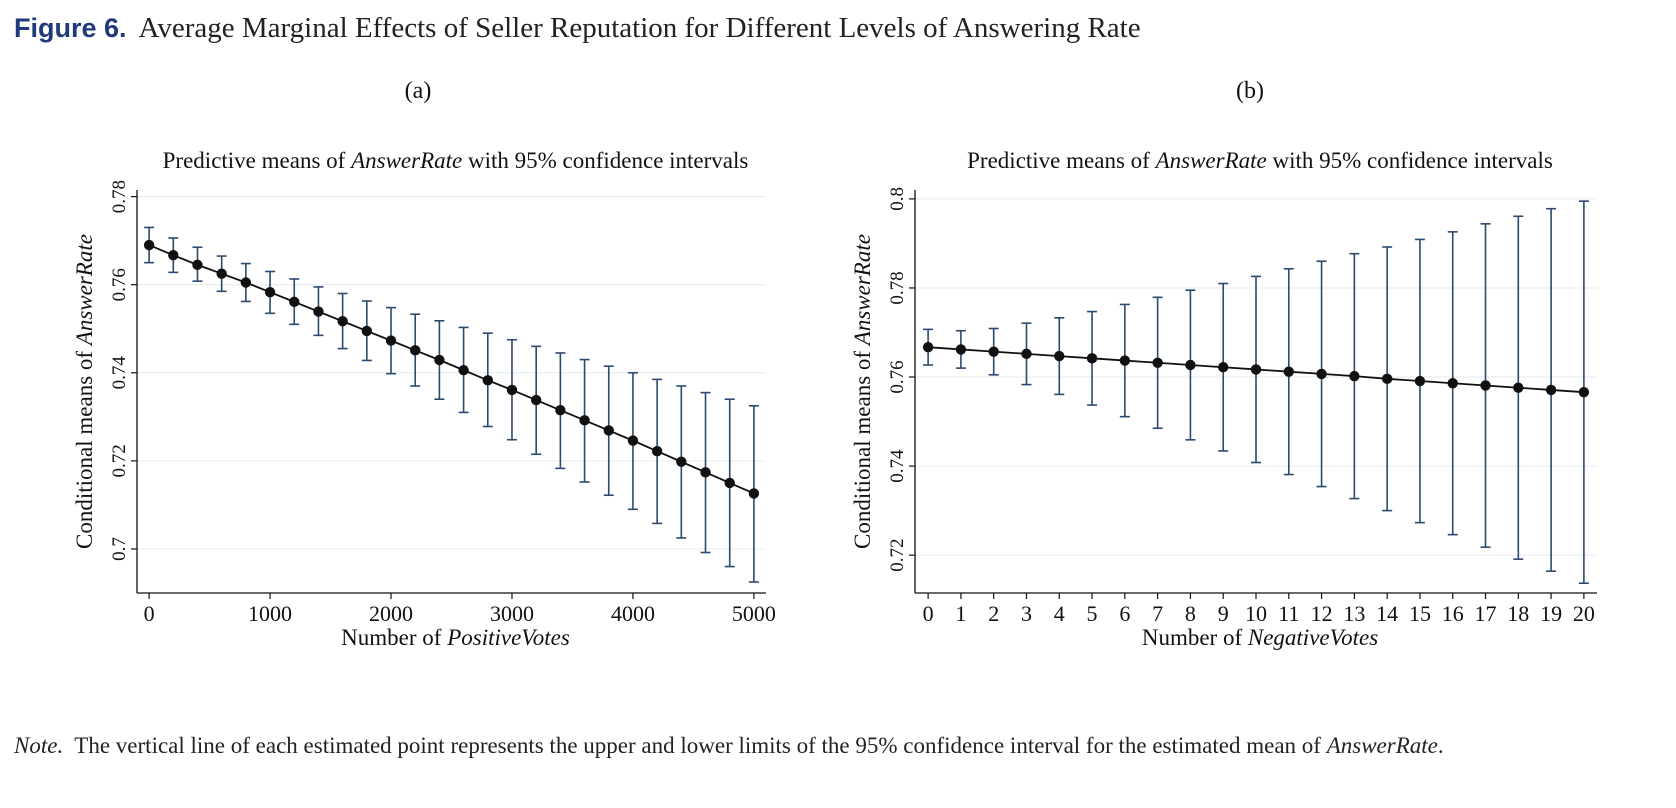 The width and height of the screenshot is (1676, 808). I want to click on x-tick-label: 3000, so click(512, 613).